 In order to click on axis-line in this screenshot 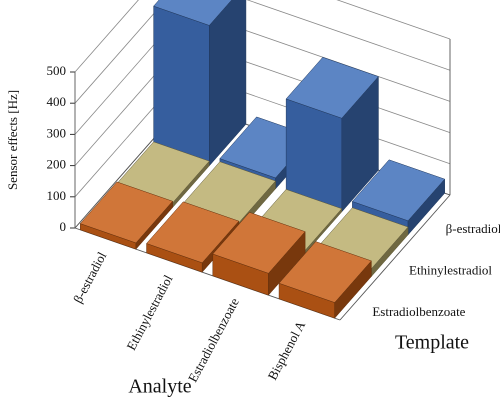, I will do `click(395, 257)`.